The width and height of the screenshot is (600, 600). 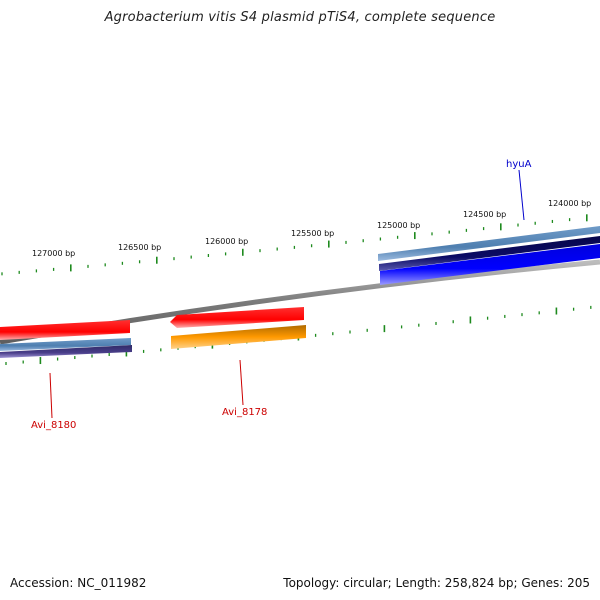 What do you see at coordinates (238, 337) in the screenshot?
I see `gene-feature-orange` at bounding box center [238, 337].